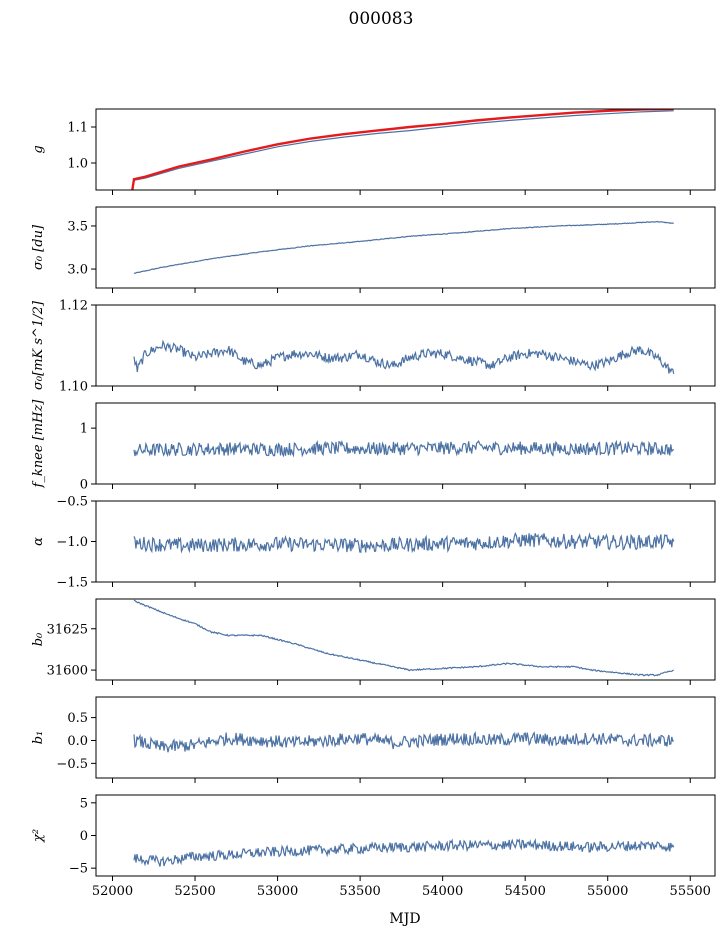 The width and height of the screenshot is (725, 936). Describe the element at coordinates (690, 891) in the screenshot. I see `x-tick-label: 55500` at that location.